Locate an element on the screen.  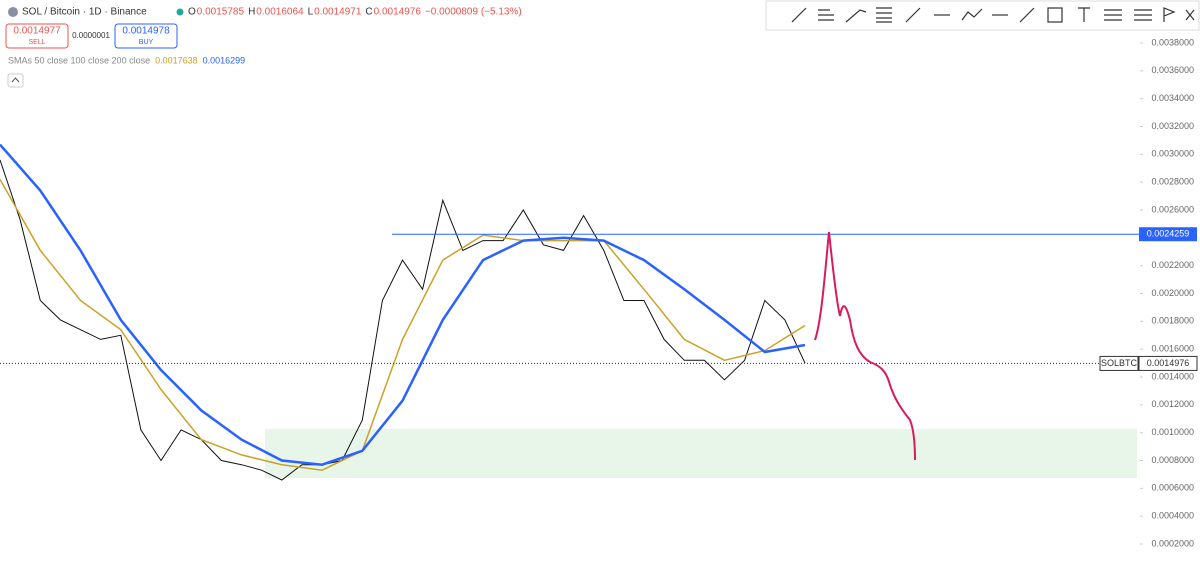
symbol-tag-label: SOLBTC is located at coordinates (1119, 363).